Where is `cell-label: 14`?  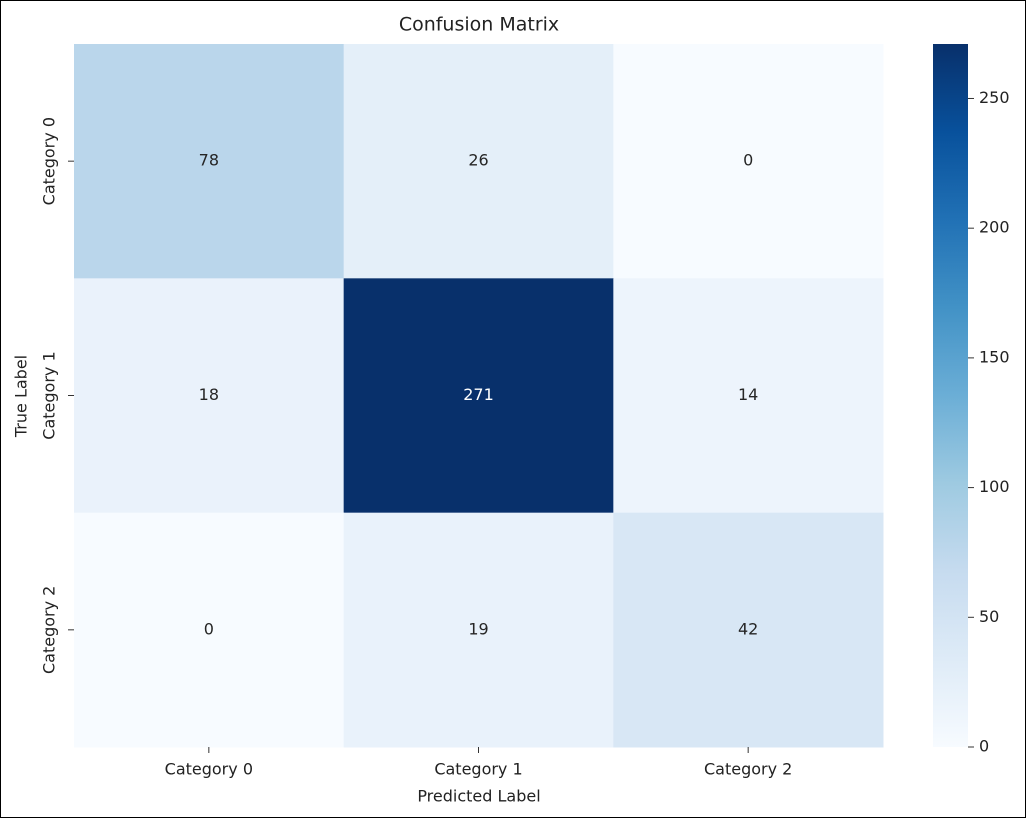
cell-label: 14 is located at coordinates (748, 394).